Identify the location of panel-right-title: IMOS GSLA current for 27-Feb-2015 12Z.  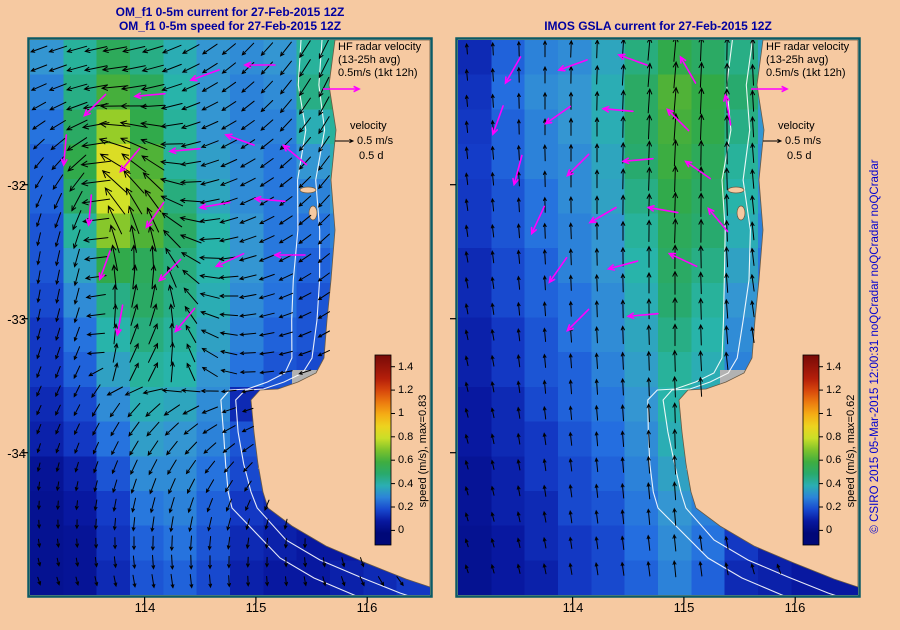
(658, 26).